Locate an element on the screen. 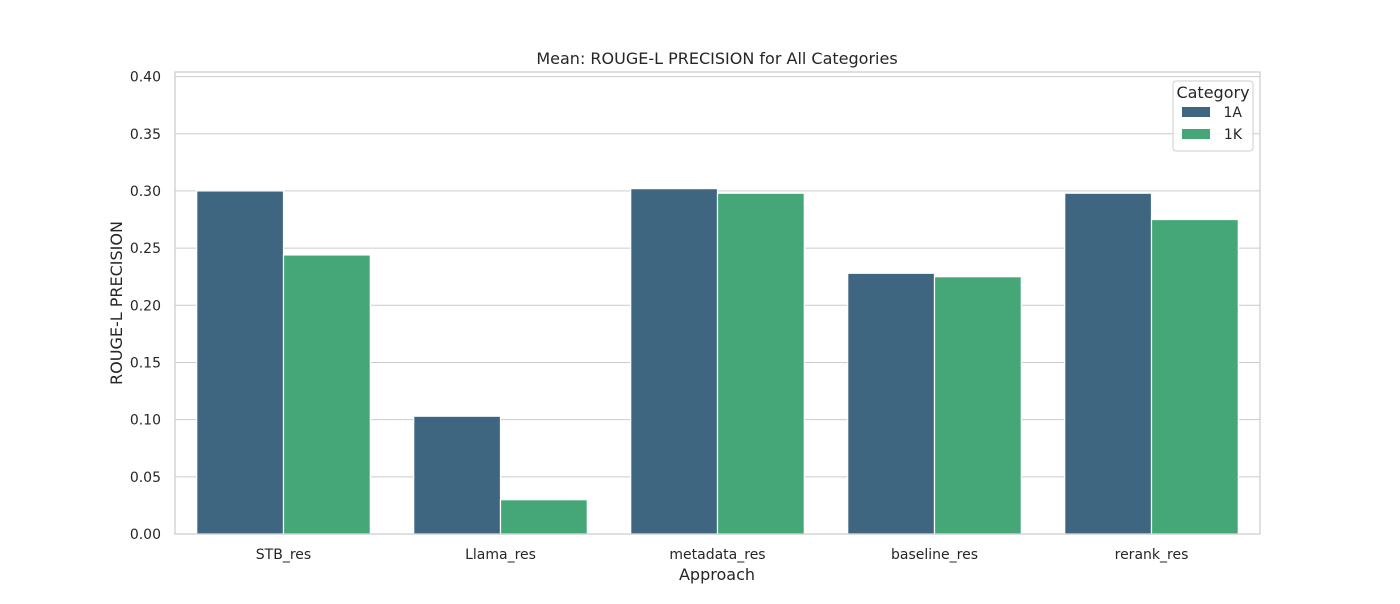  y-tick-label: 0.10 is located at coordinates (145, 421).